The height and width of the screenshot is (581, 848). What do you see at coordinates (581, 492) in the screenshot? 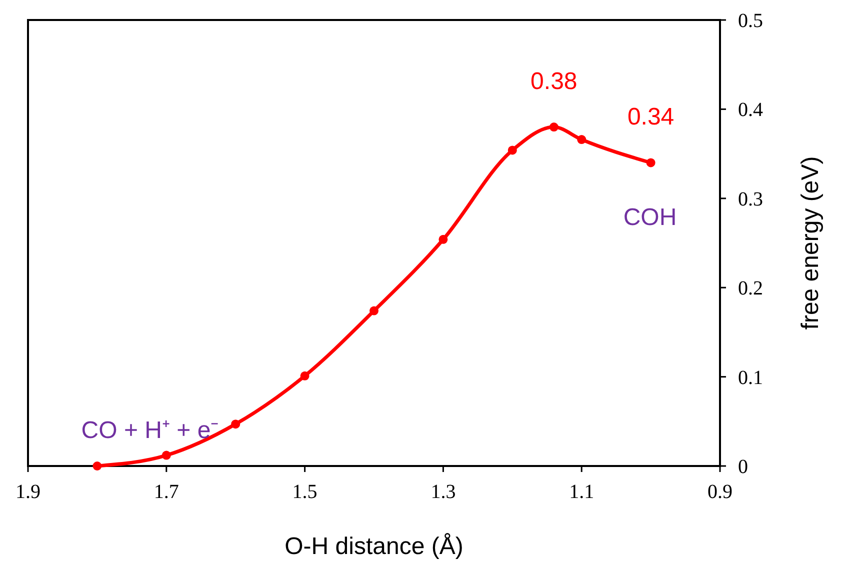
I see `x-tick-label: 1.1` at bounding box center [581, 492].